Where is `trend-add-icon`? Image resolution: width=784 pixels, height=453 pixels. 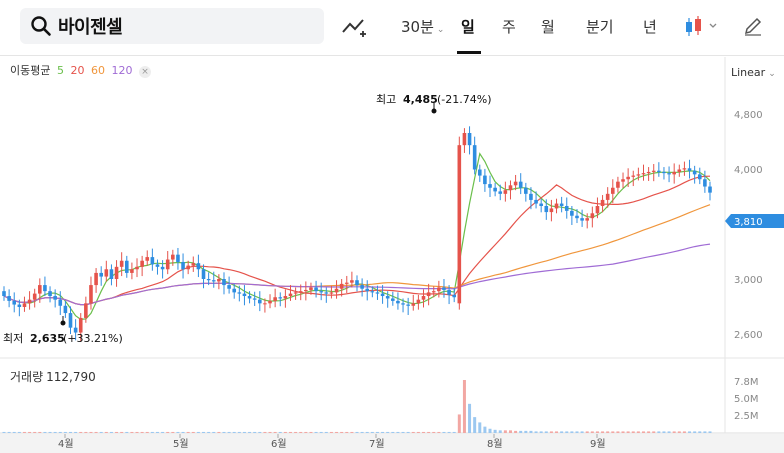 trend-add-icon is located at coordinates (355, 28).